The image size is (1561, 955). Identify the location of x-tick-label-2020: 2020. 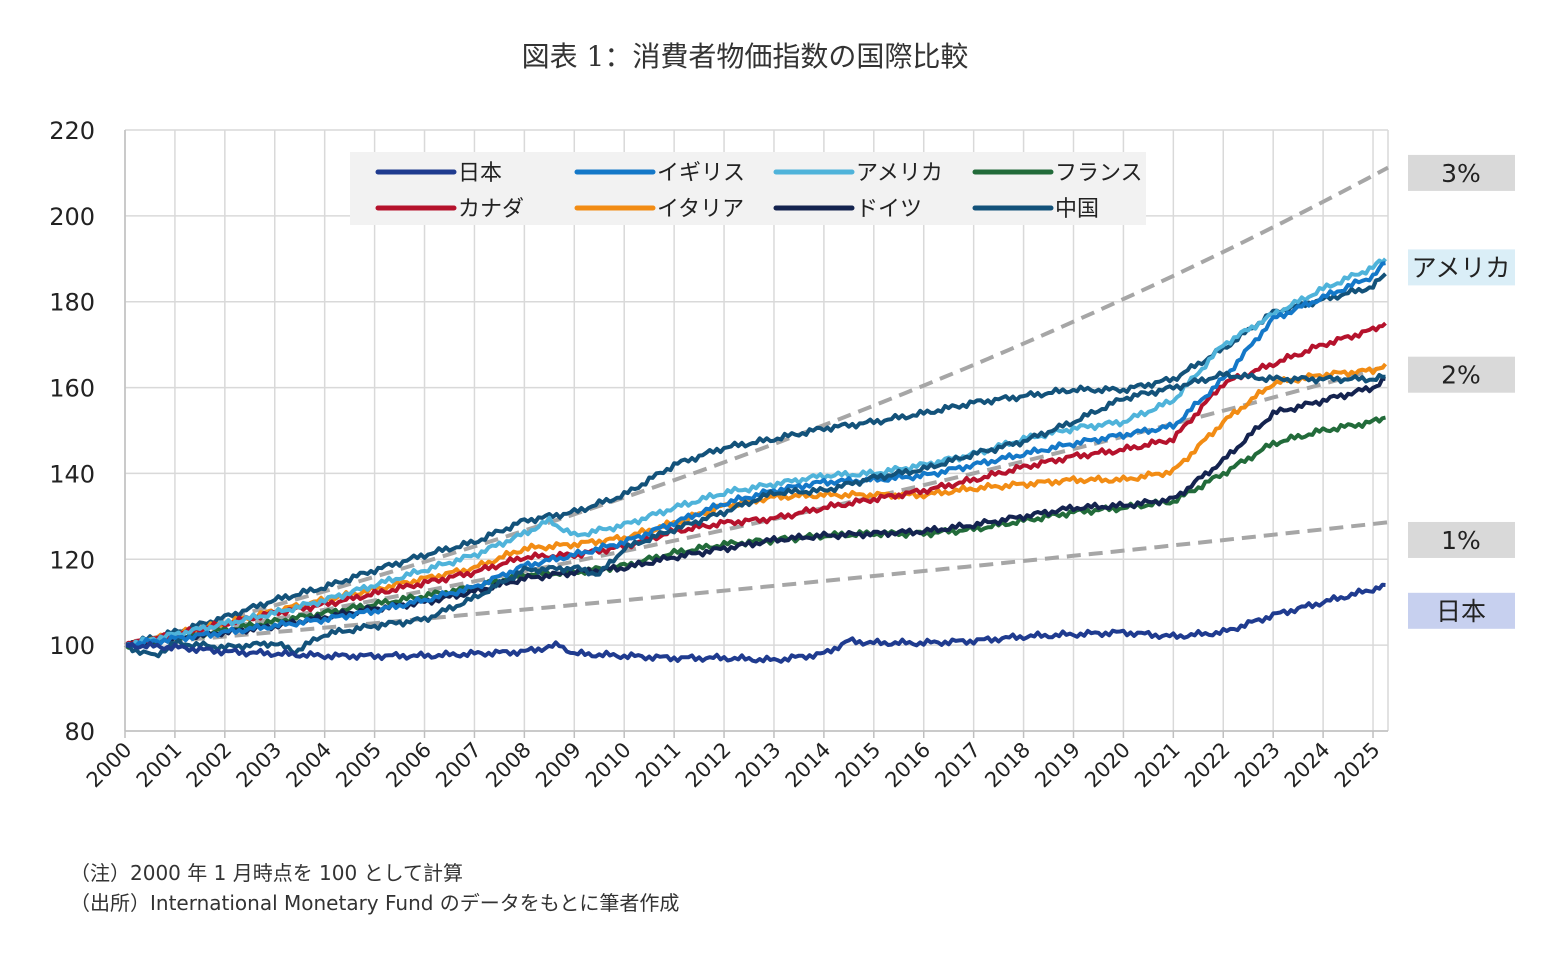
(1107, 765).